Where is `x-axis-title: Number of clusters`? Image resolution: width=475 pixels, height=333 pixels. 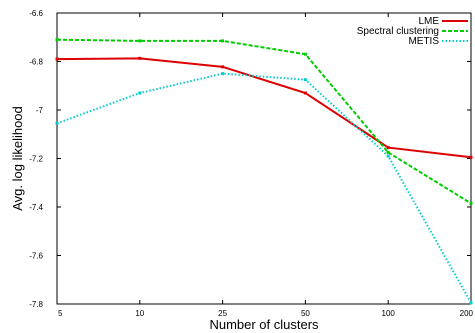 x-axis-title: Number of clusters is located at coordinates (264, 324).